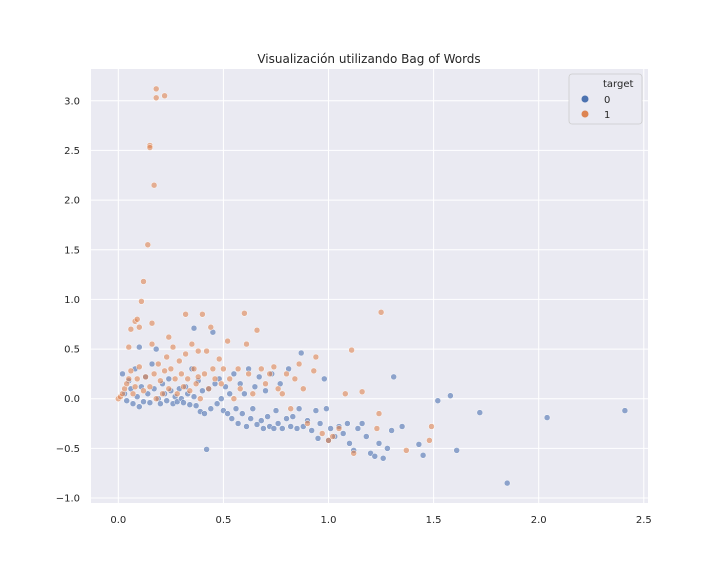  I want to click on legend: target 0 1, so click(605, 99).